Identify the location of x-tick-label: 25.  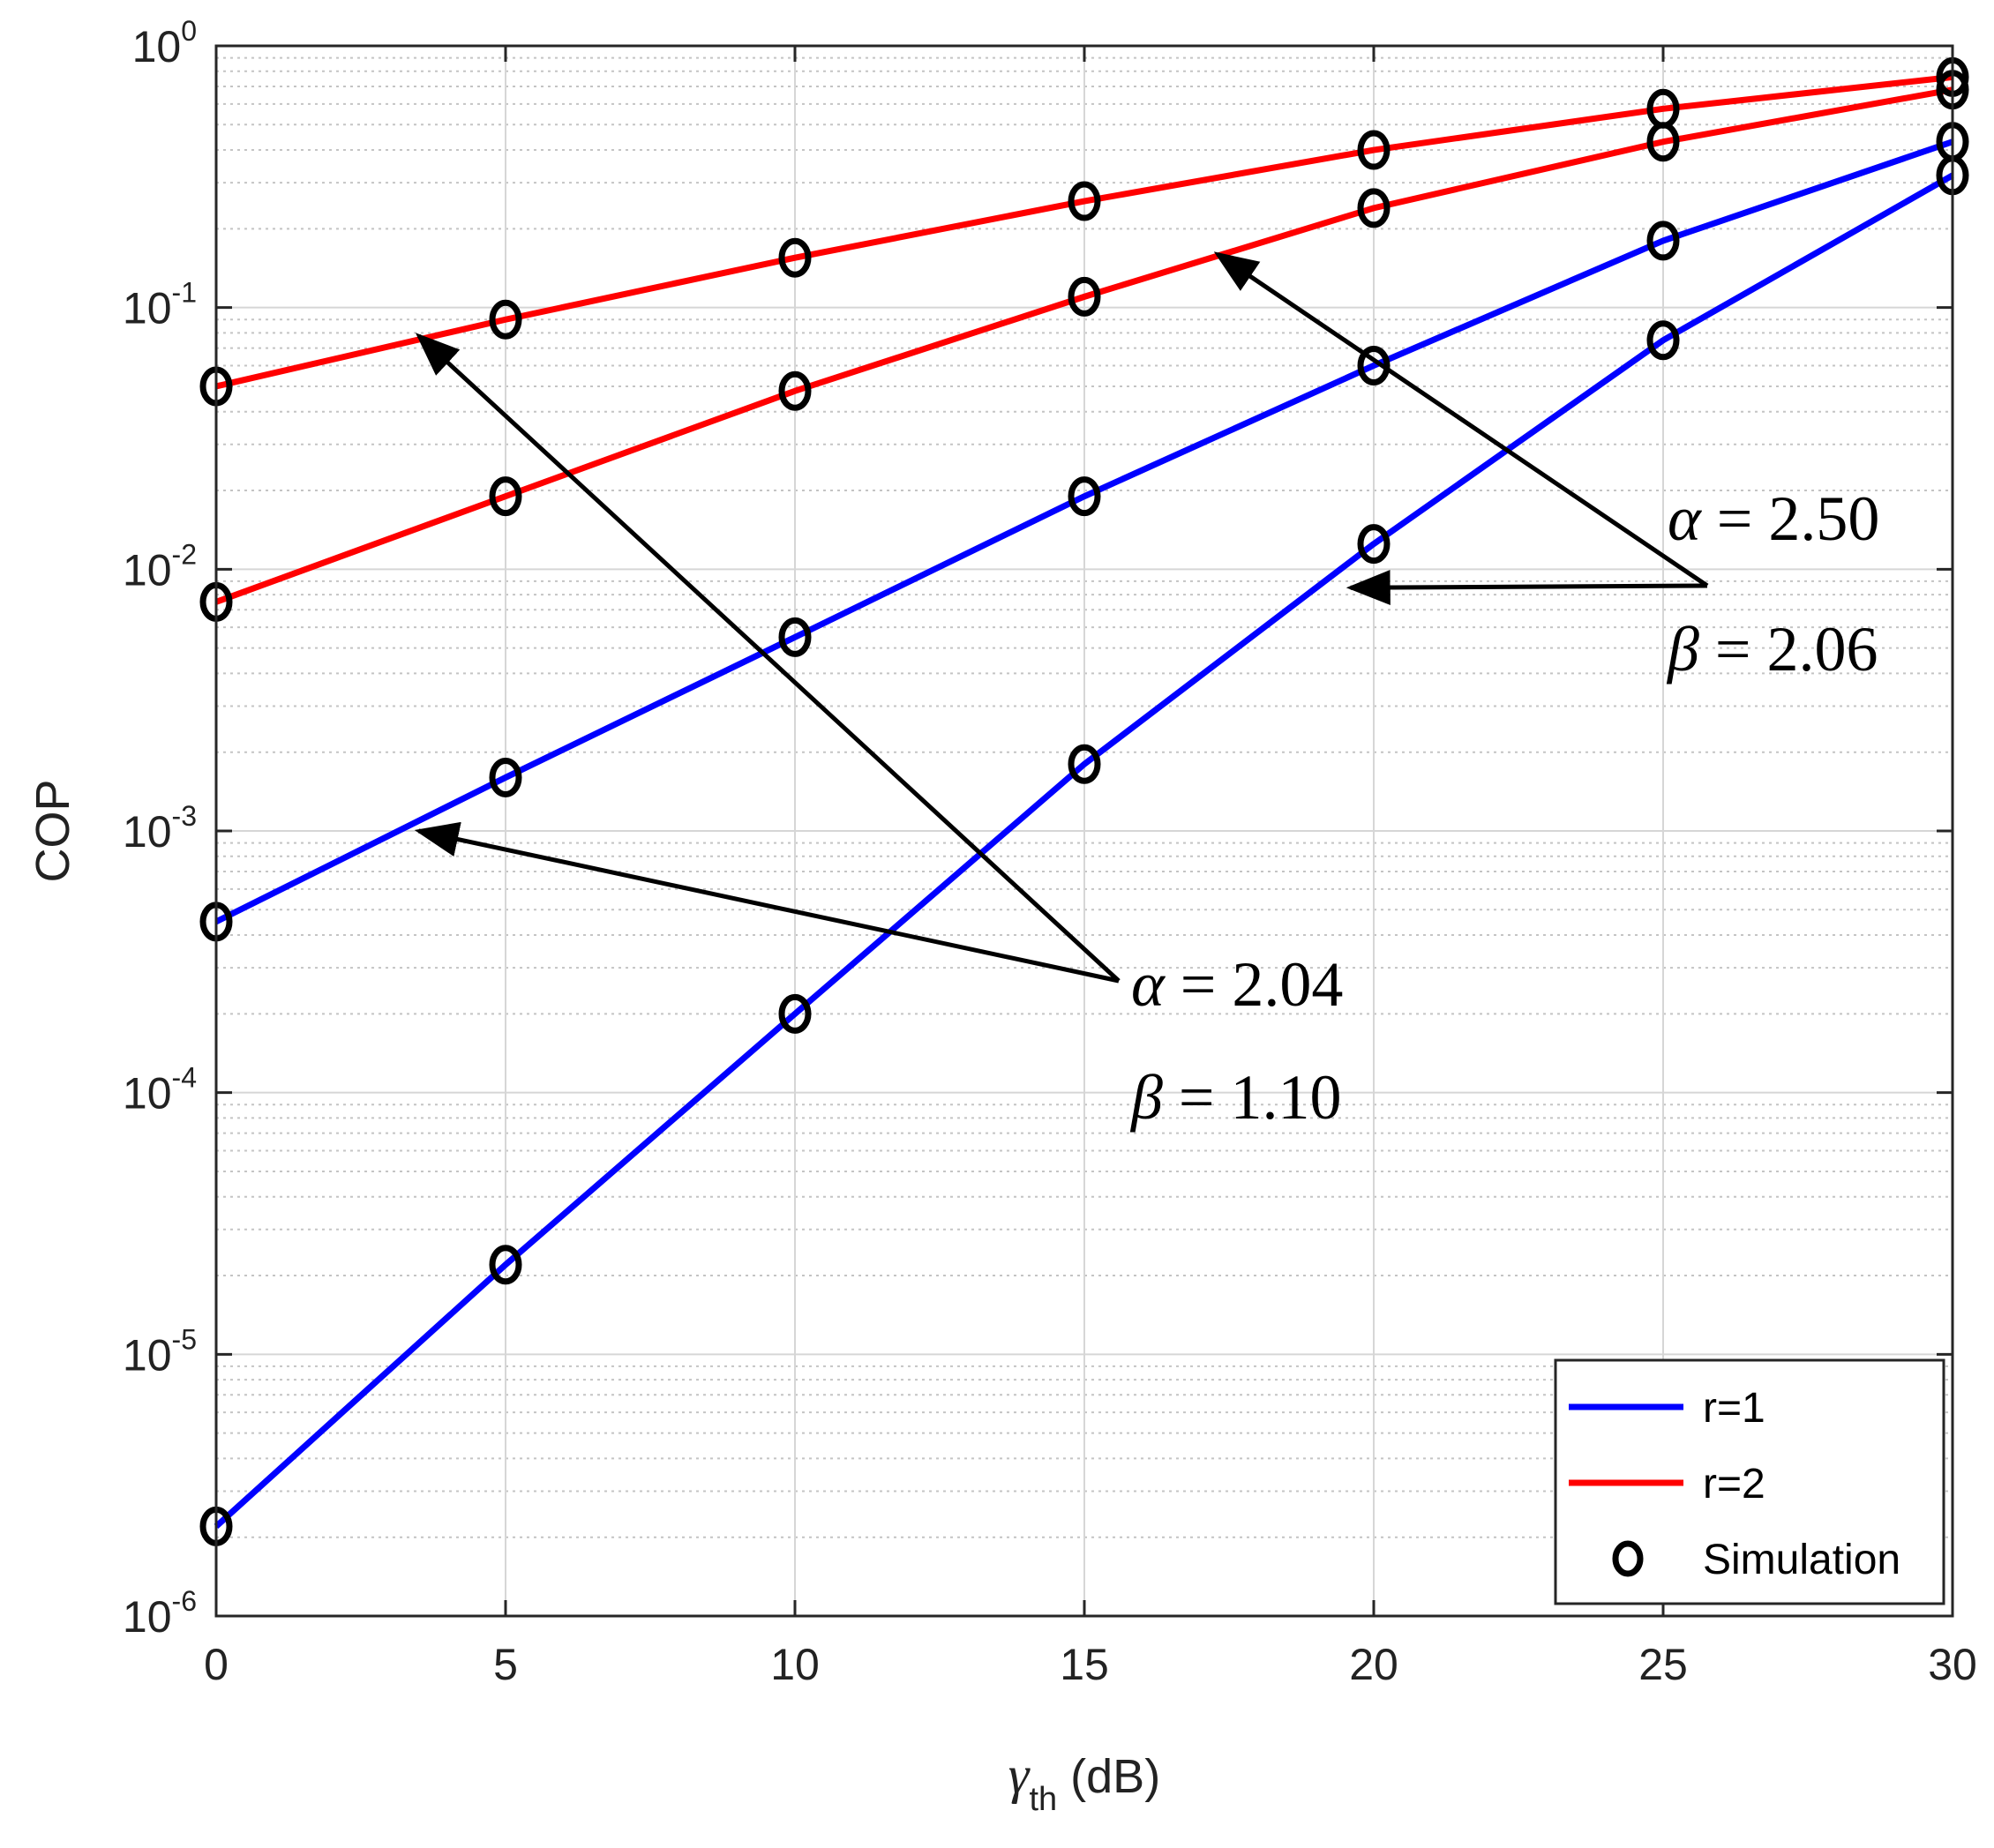
(1663, 1664).